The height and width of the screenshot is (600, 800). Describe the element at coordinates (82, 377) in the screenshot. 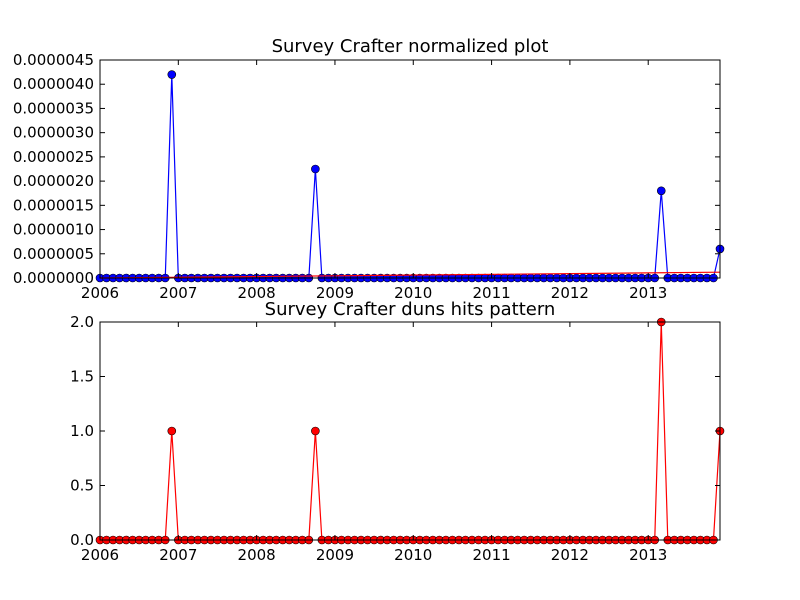

I see `duns-hits-y-tick-label: 1.5` at that location.